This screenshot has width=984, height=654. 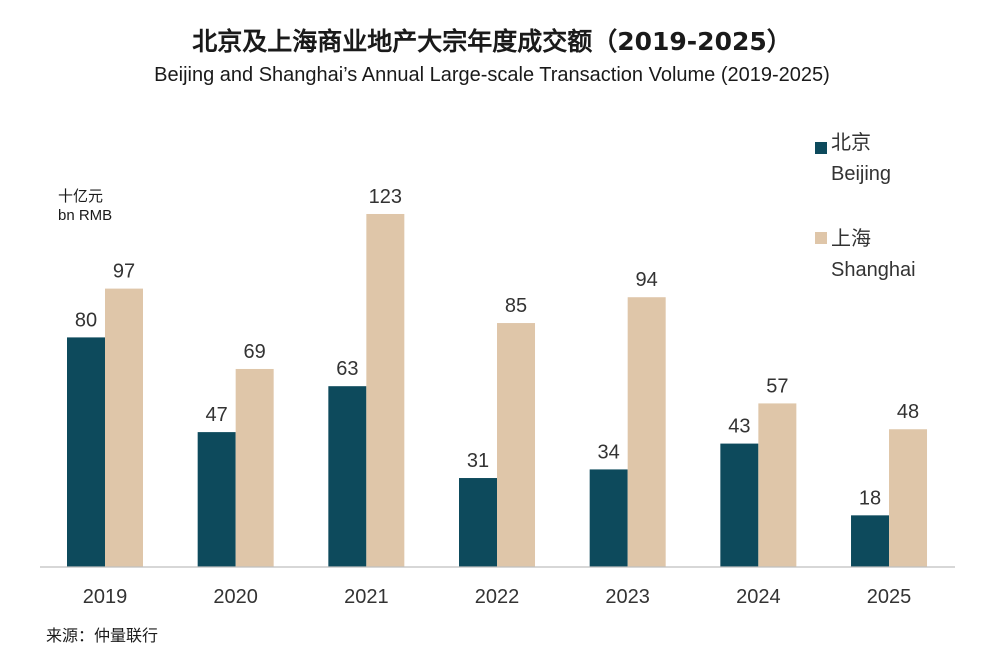 I want to click on value-label-shanghai-2021: 123, so click(x=385, y=197).